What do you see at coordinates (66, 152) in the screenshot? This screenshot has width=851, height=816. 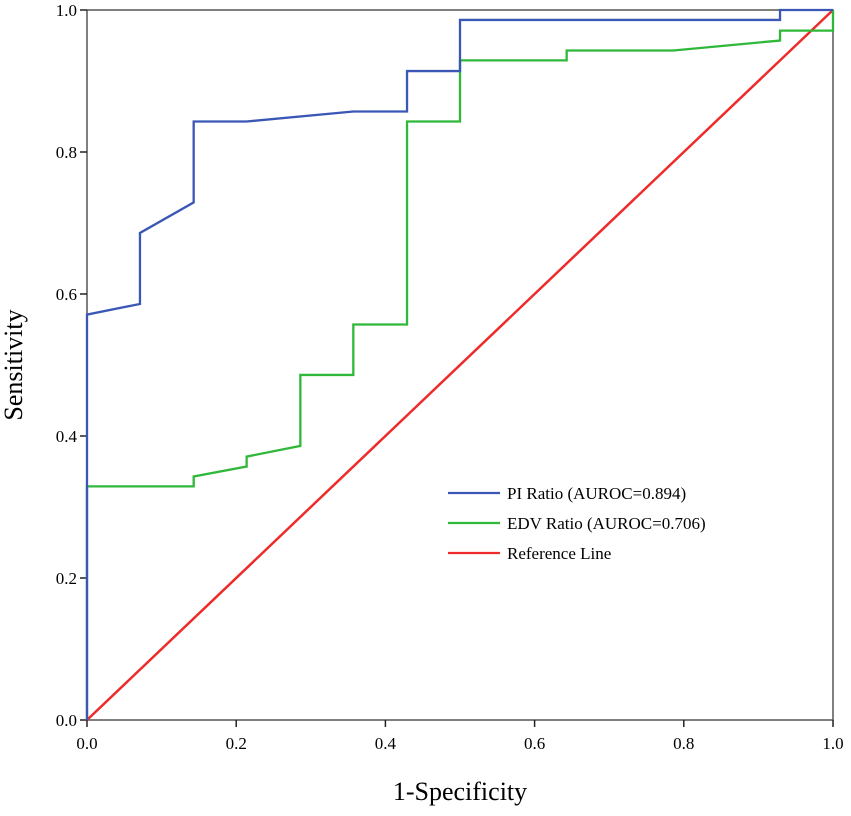 I see `y-tick-label: 0.8` at bounding box center [66, 152].